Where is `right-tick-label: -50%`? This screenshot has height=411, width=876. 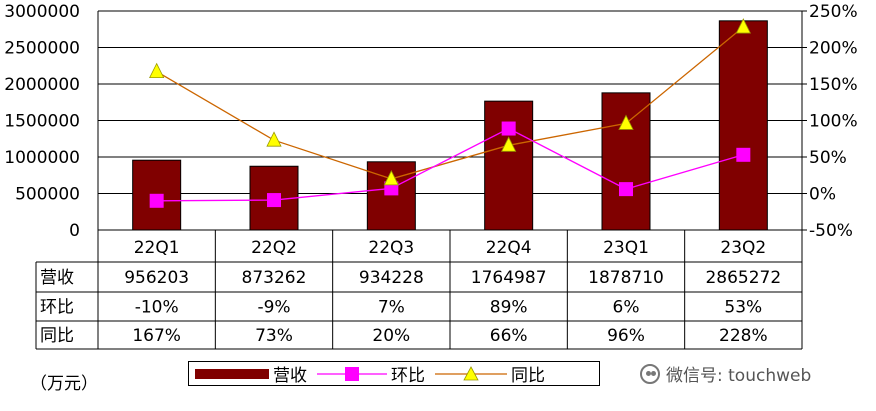
right-tick-label: -50% is located at coordinates (831, 231).